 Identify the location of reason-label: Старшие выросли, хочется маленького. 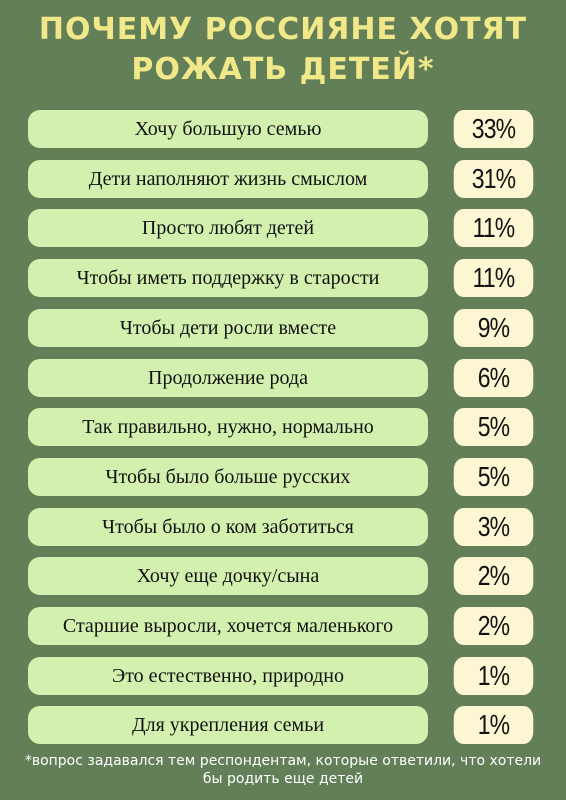
(228, 626).